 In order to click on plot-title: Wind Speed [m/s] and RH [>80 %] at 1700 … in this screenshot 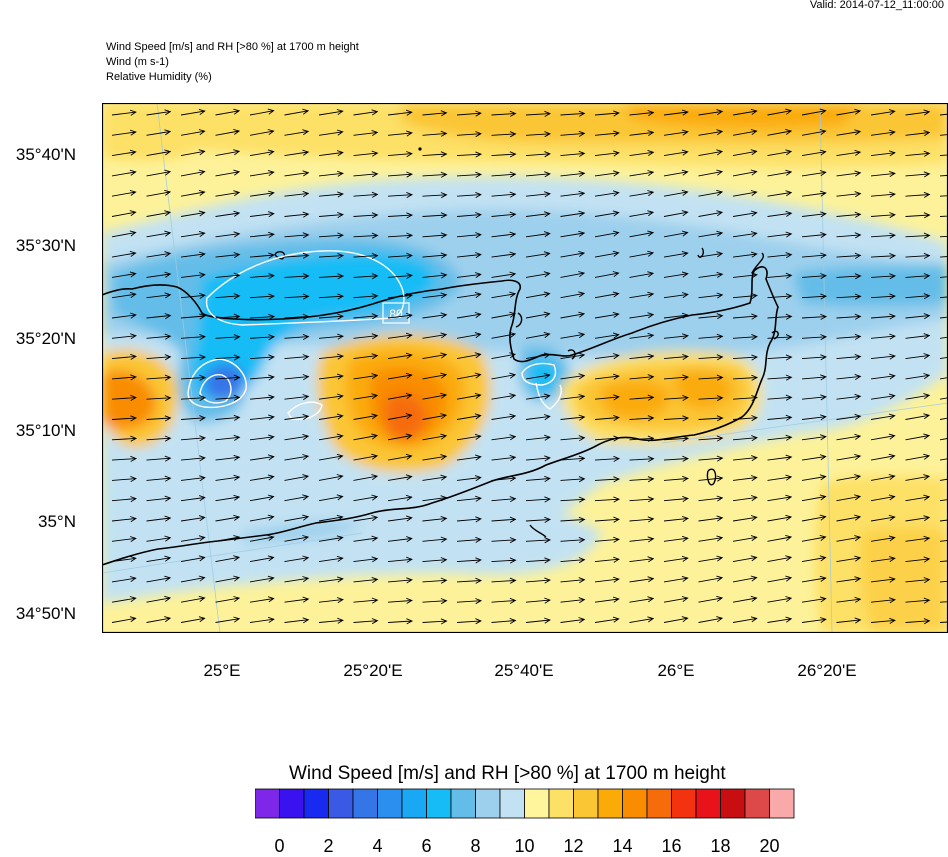, I will do `click(232, 47)`.